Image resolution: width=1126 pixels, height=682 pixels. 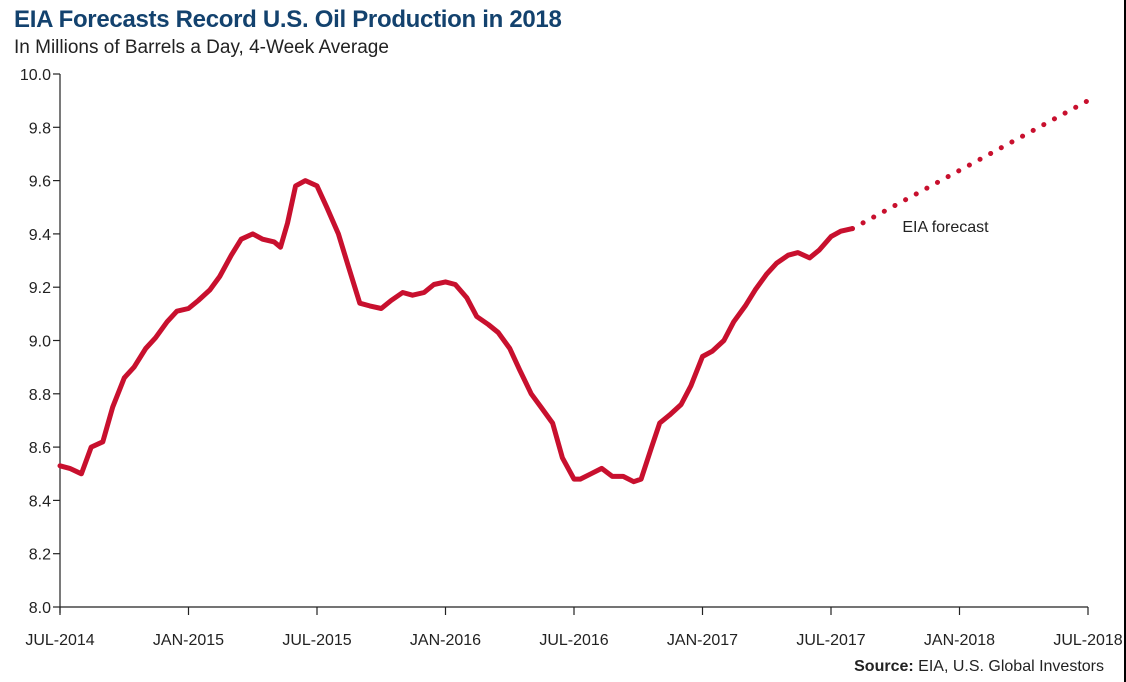 I want to click on x-tick-label: JUL-2018, so click(x=1087, y=640).